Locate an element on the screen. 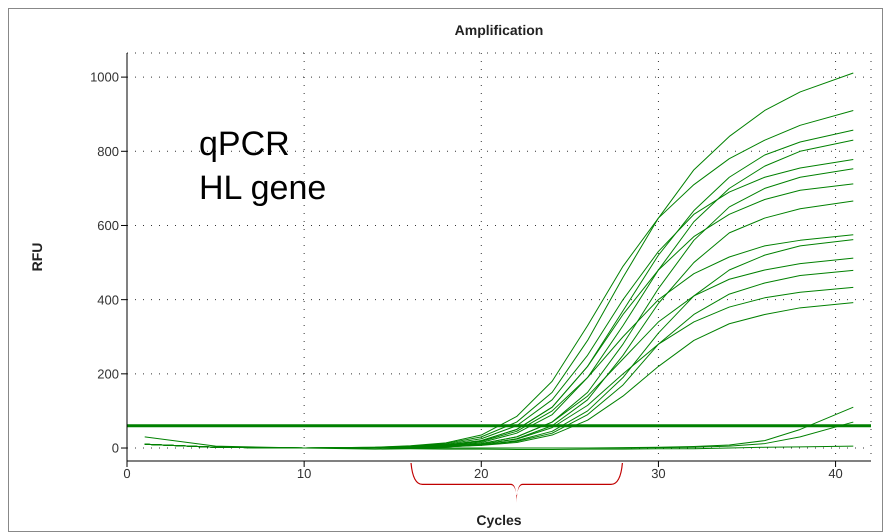 This screenshot has width=883, height=532. y-axis-title: RFU is located at coordinates (36, 257).